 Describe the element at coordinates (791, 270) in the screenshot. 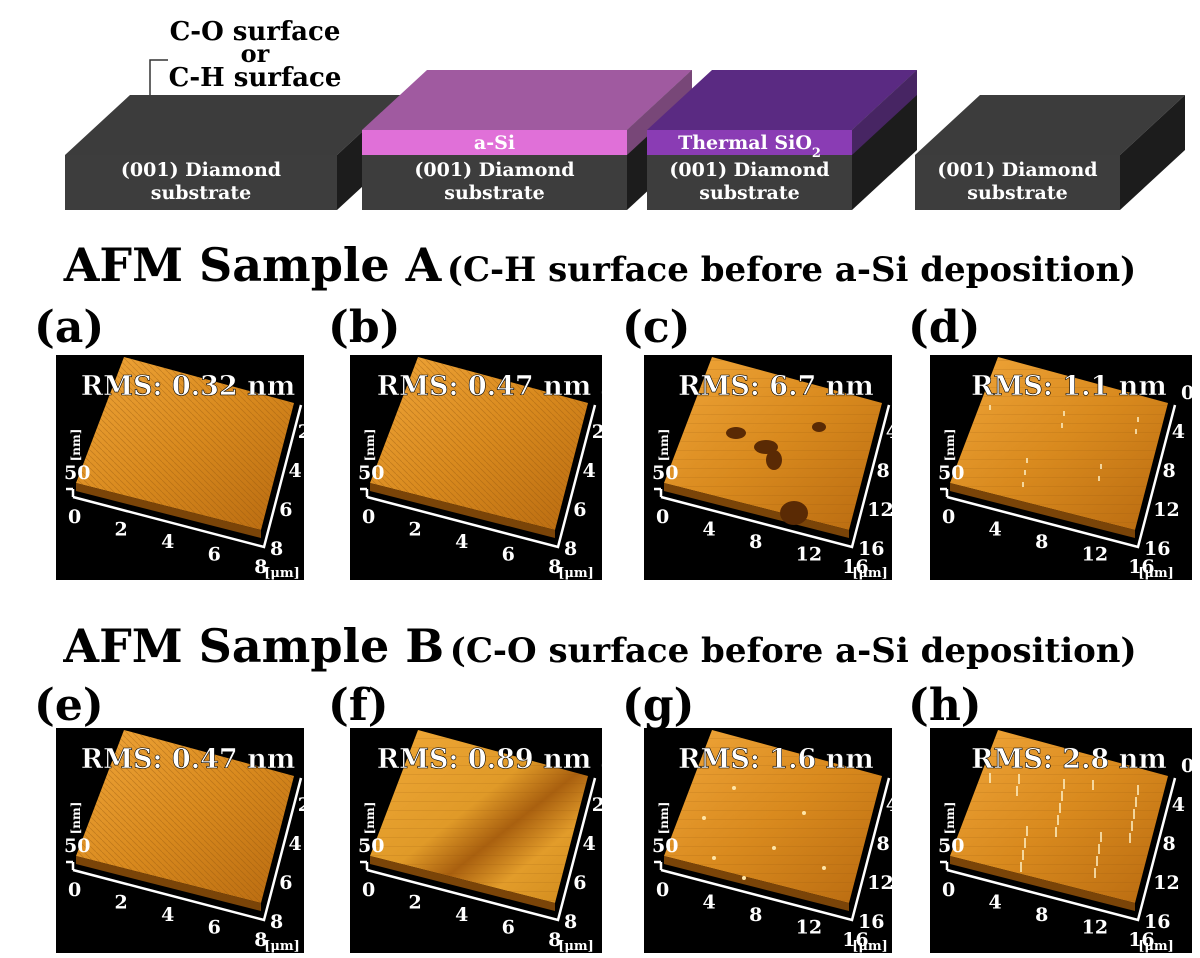

I see `sample-a-title-detail: (C-H surface before a-Si deposition)` at that location.